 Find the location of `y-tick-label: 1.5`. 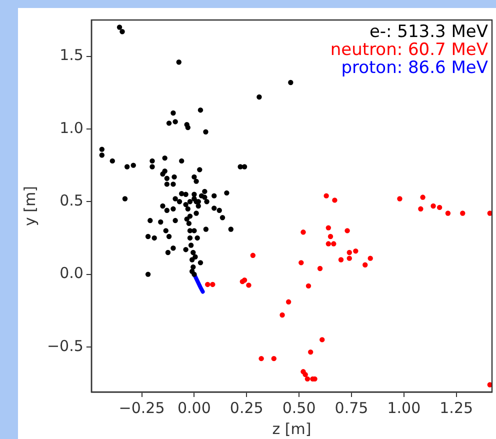

y-tick-label: 1.5 is located at coordinates (72, 55).